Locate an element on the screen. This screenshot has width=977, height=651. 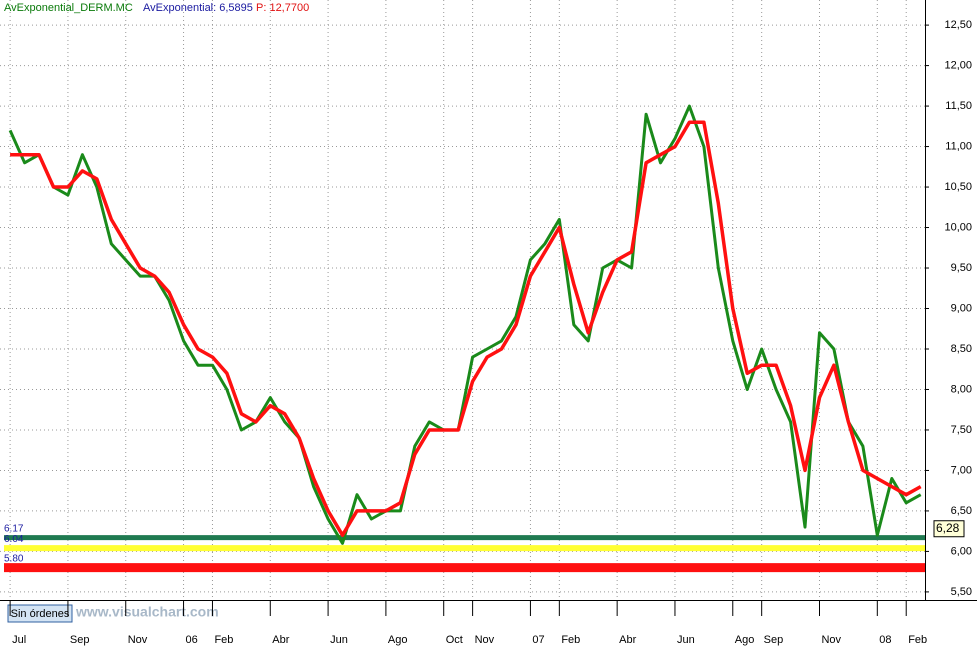
level-label: 5.80 is located at coordinates (14, 558).